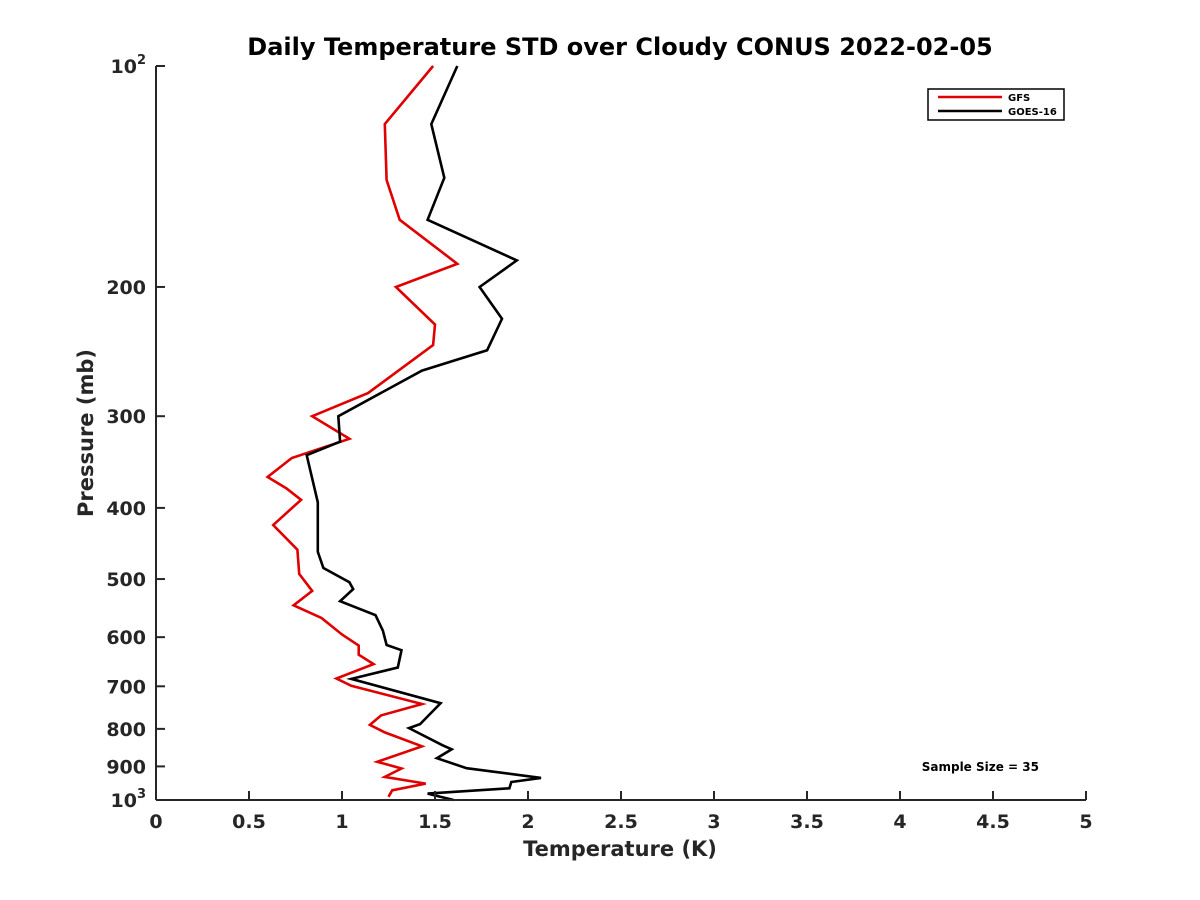 The width and height of the screenshot is (1200, 900). What do you see at coordinates (126, 638) in the screenshot?
I see `y-tick-label: 600` at bounding box center [126, 638].